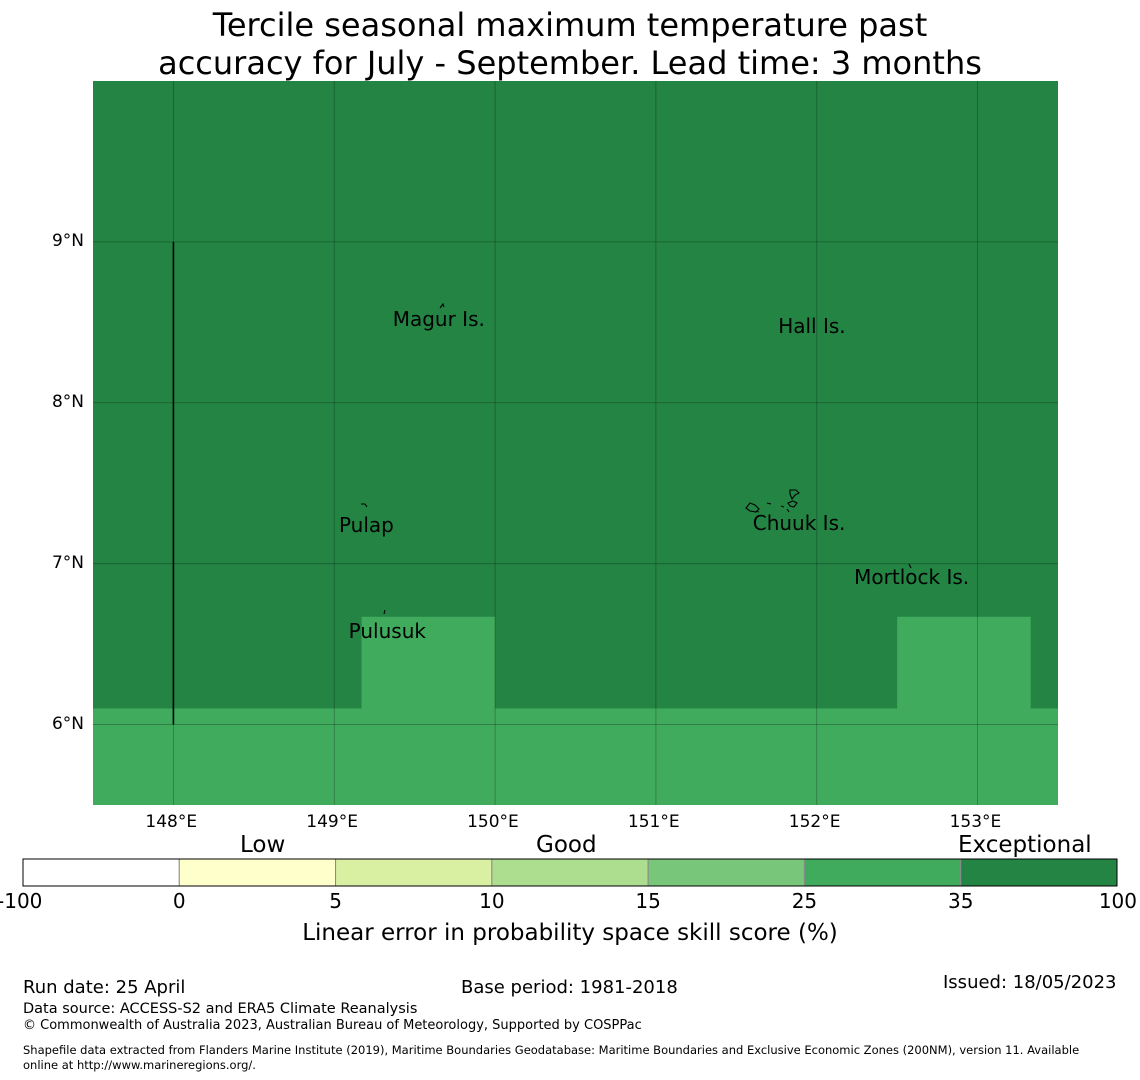 The height and width of the screenshot is (1080, 1140). I want to click on pulusuk-island-shape, so click(384, 612).